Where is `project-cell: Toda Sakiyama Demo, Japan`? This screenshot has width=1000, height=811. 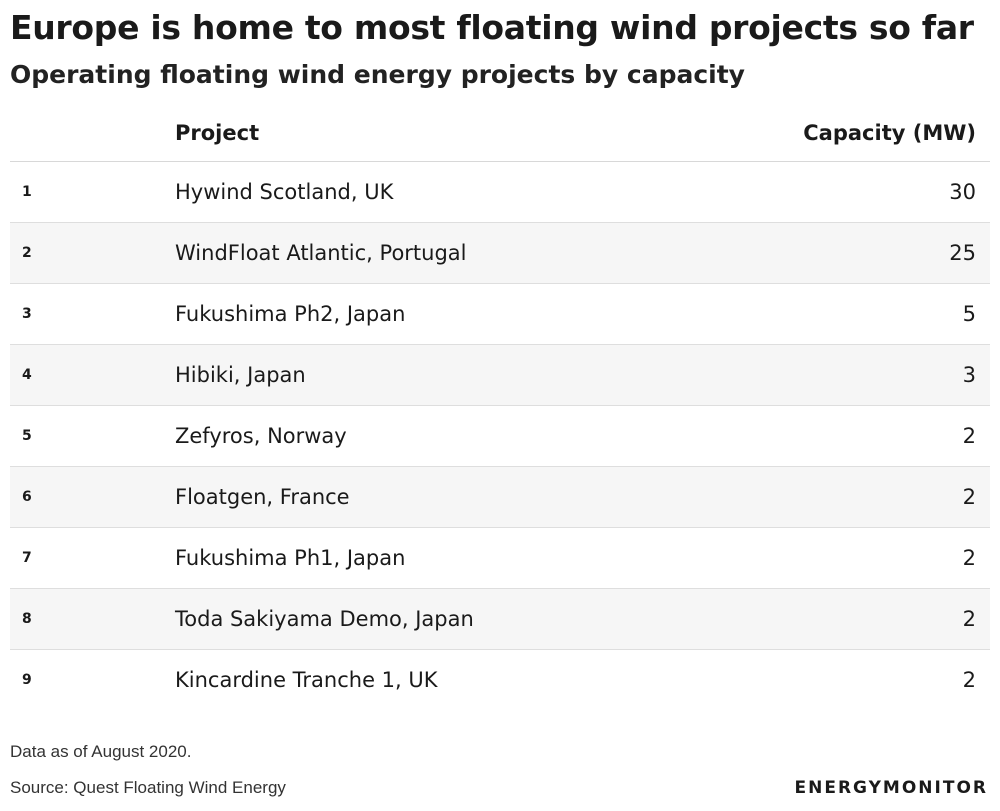
project-cell: Toda Sakiyama Demo, Japan is located at coordinates (442, 619).